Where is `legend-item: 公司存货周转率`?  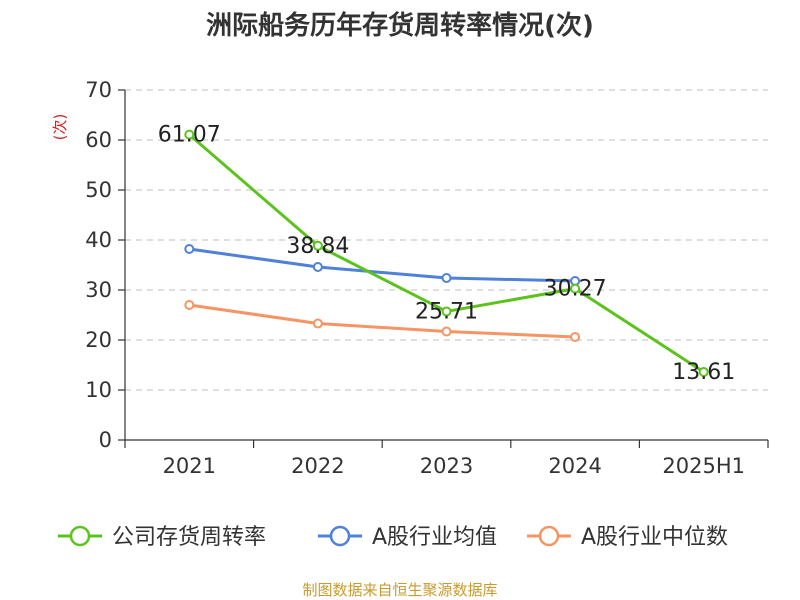
legend-item: 公司存货周转率 is located at coordinates (162, 537).